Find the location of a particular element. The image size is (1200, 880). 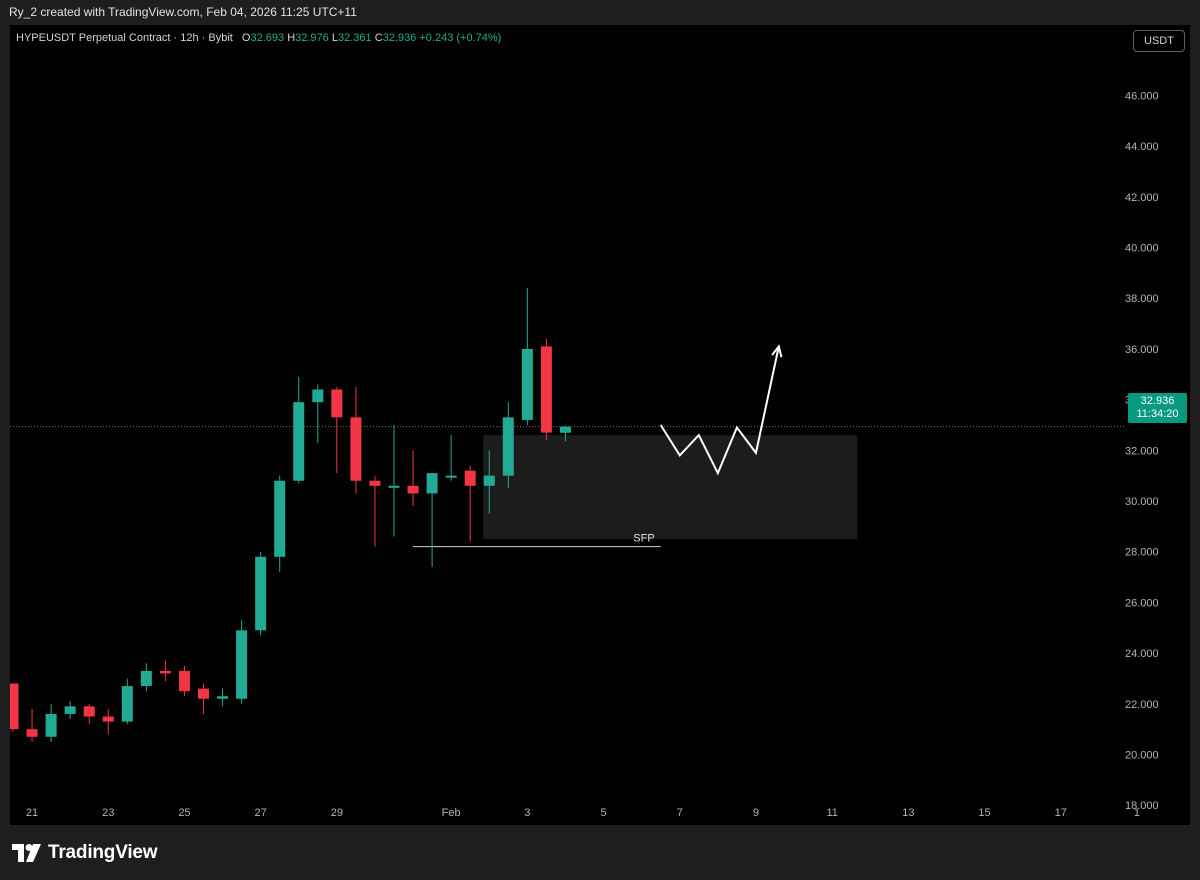

legend-open-label: O is located at coordinates (246, 38).